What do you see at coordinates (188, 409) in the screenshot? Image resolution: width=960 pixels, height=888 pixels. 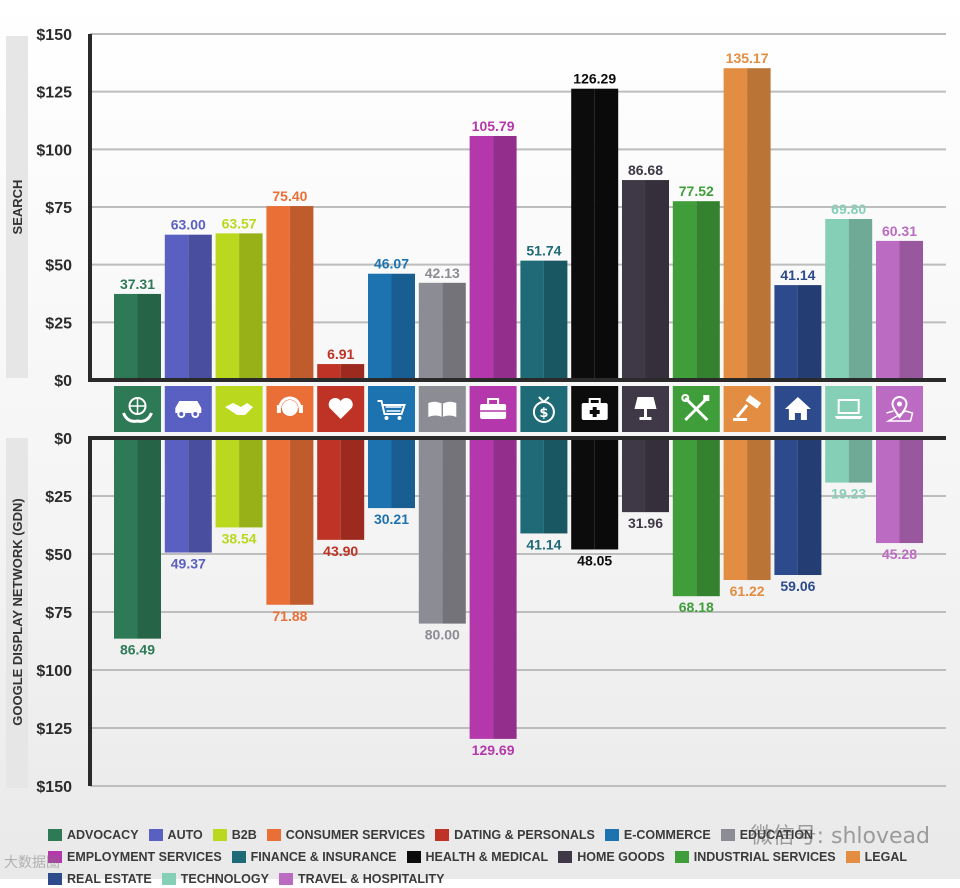 I see `car-icon` at bounding box center [188, 409].